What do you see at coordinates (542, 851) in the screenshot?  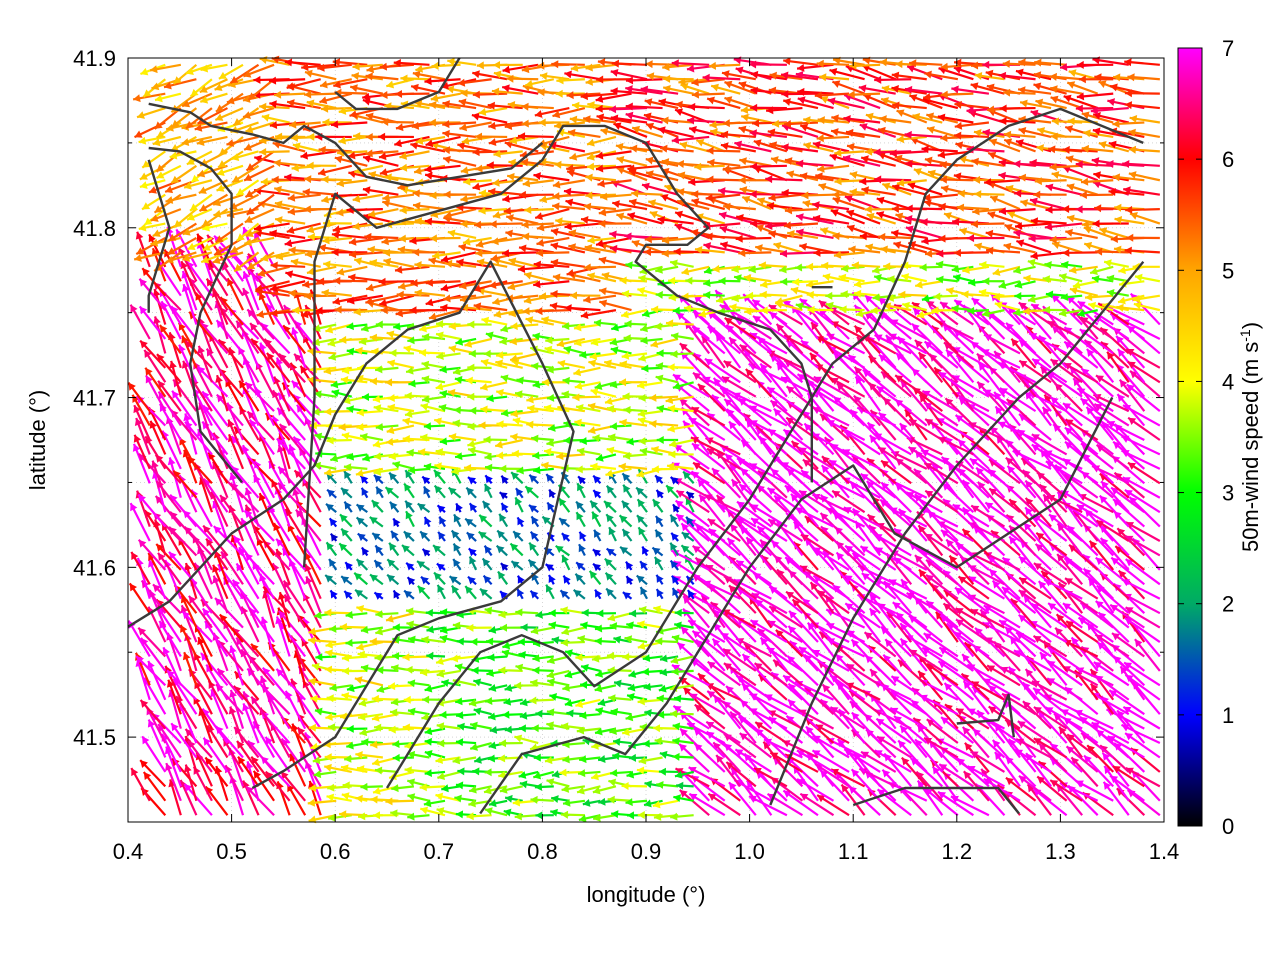 I see `x-tick-label: 0.8` at bounding box center [542, 851].